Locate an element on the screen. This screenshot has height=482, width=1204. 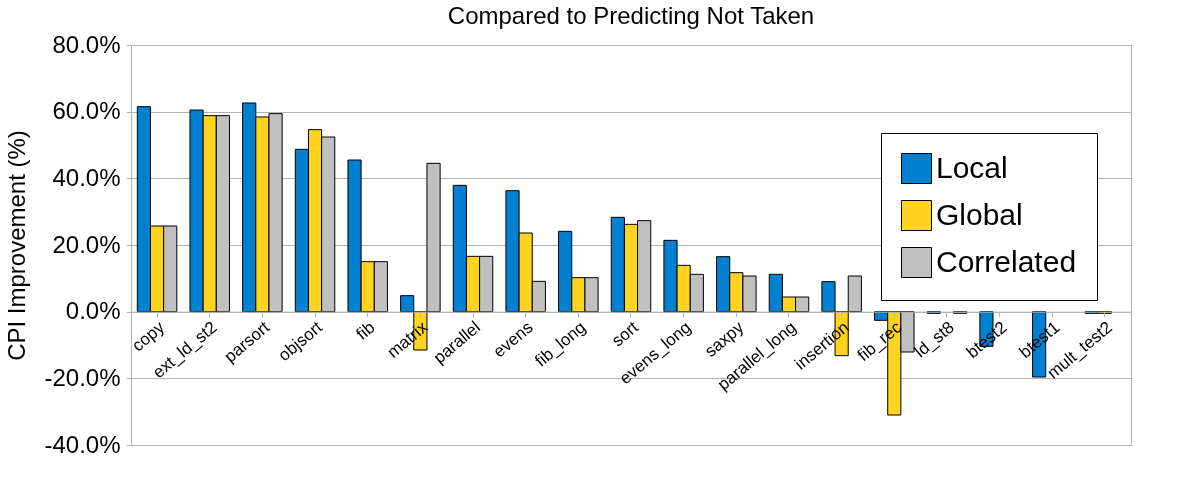
chart-title: Compared to Predicting Not Taken is located at coordinates (631, 15).